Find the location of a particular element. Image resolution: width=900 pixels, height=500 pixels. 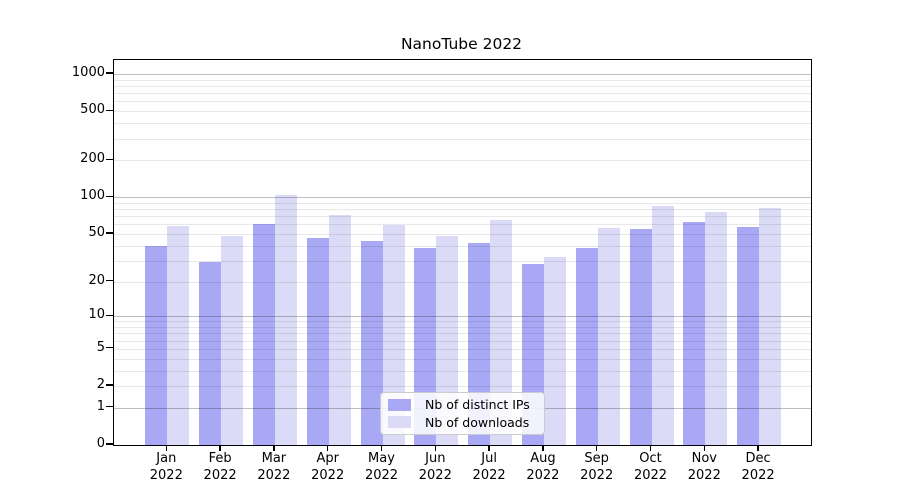

legend-label-downloads: Nb of downloads is located at coordinates (477, 422).